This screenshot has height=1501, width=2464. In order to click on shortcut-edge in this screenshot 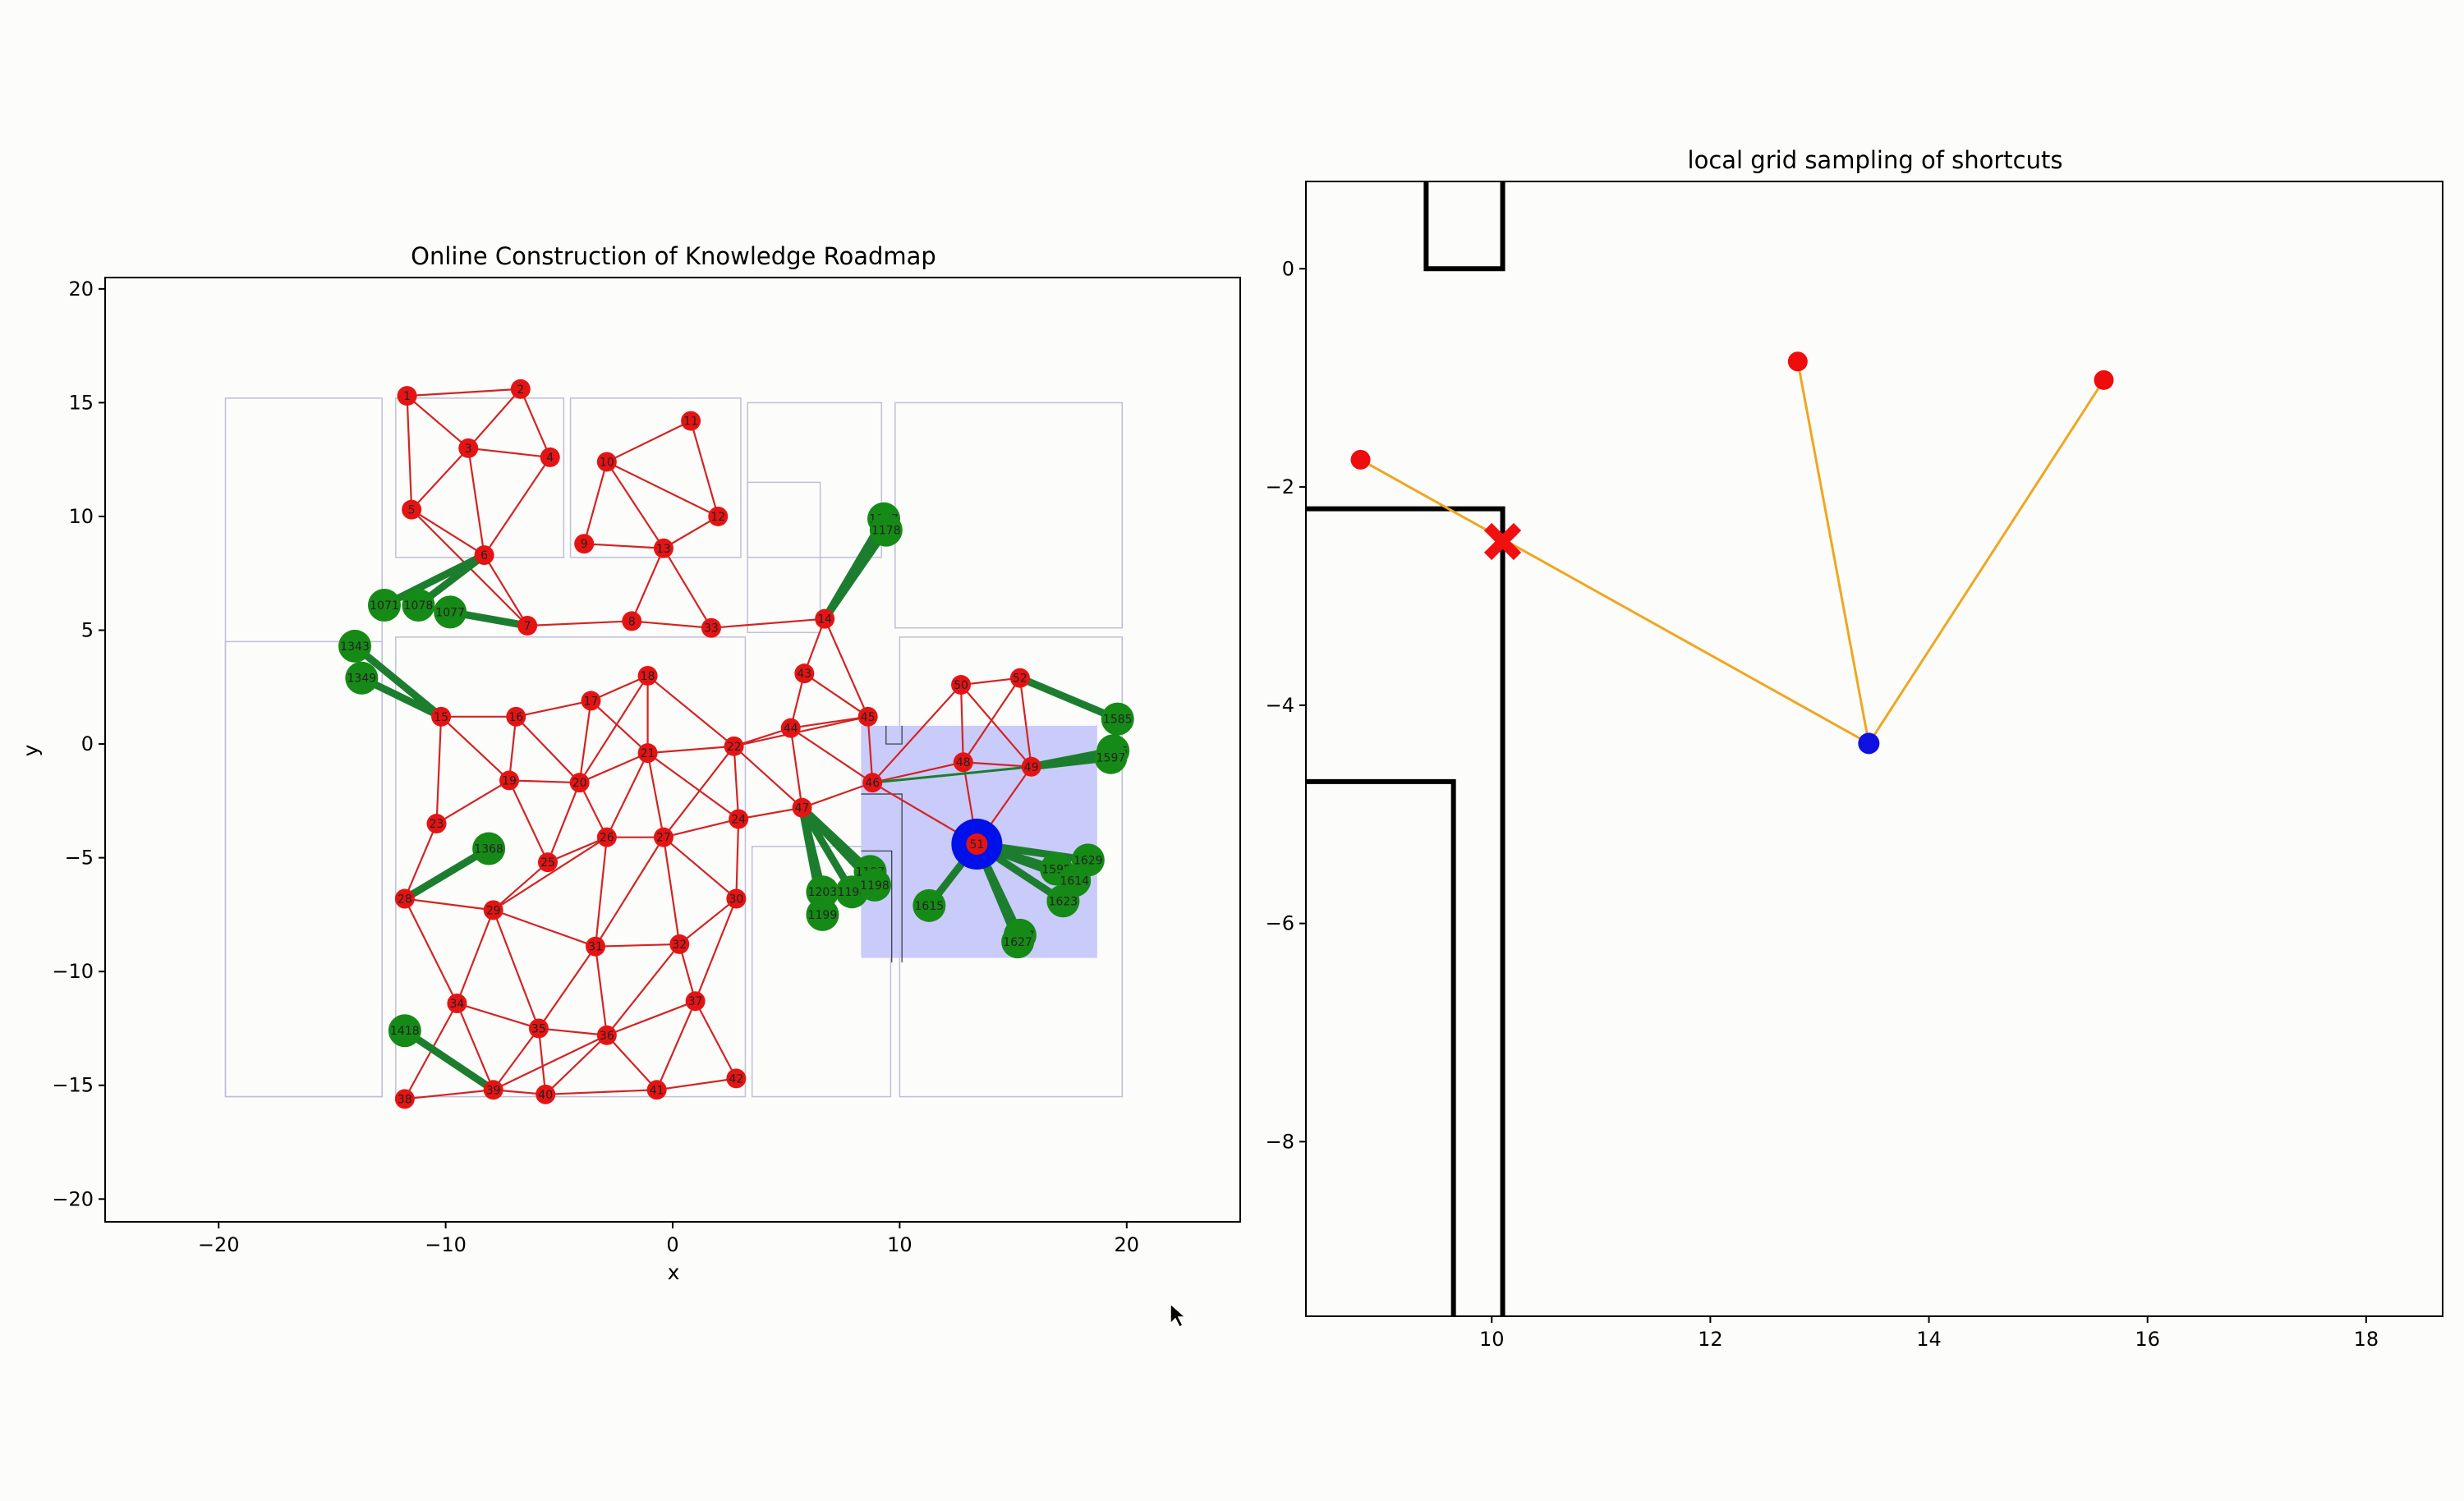, I will do `click(449, 1060)`.